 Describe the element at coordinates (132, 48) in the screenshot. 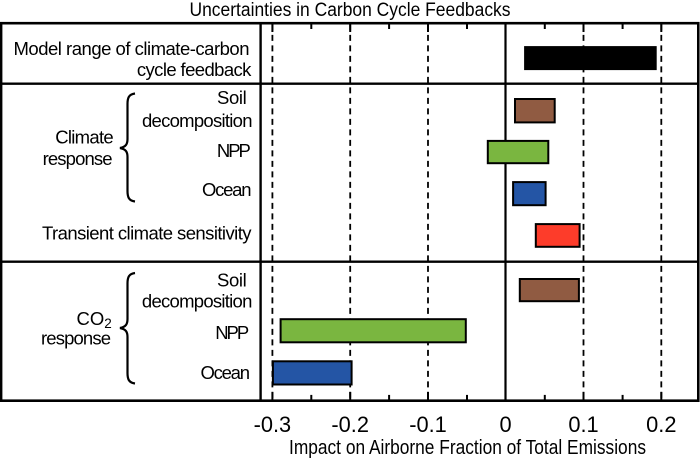

I see `svg-text: Model range of climate-carbon` at that location.